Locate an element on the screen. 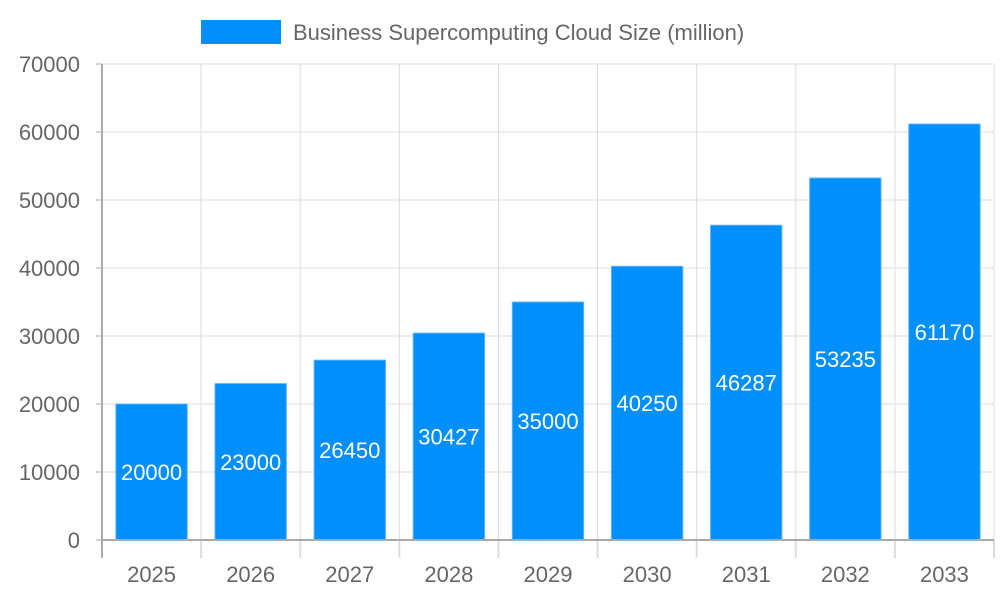 The height and width of the screenshot is (605, 1000). y-tick-label: 60000 is located at coordinates (49, 132).